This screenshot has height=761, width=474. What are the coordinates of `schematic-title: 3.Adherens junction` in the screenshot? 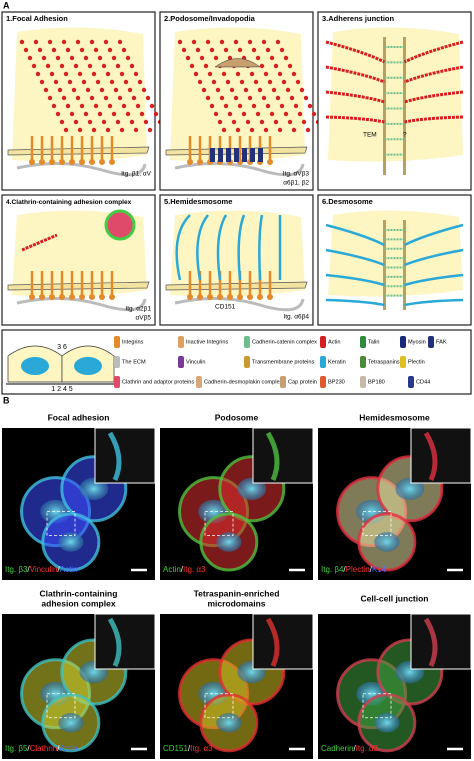 It's located at (358, 18).